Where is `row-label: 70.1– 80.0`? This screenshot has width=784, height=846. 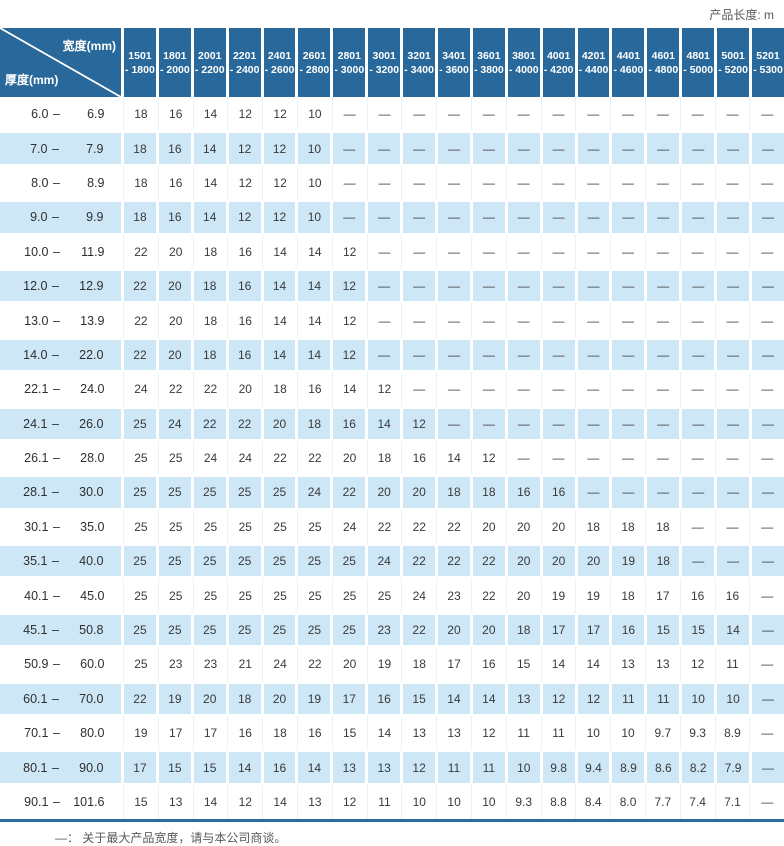 row-label: 70.1– 80.0 is located at coordinates (62, 733).